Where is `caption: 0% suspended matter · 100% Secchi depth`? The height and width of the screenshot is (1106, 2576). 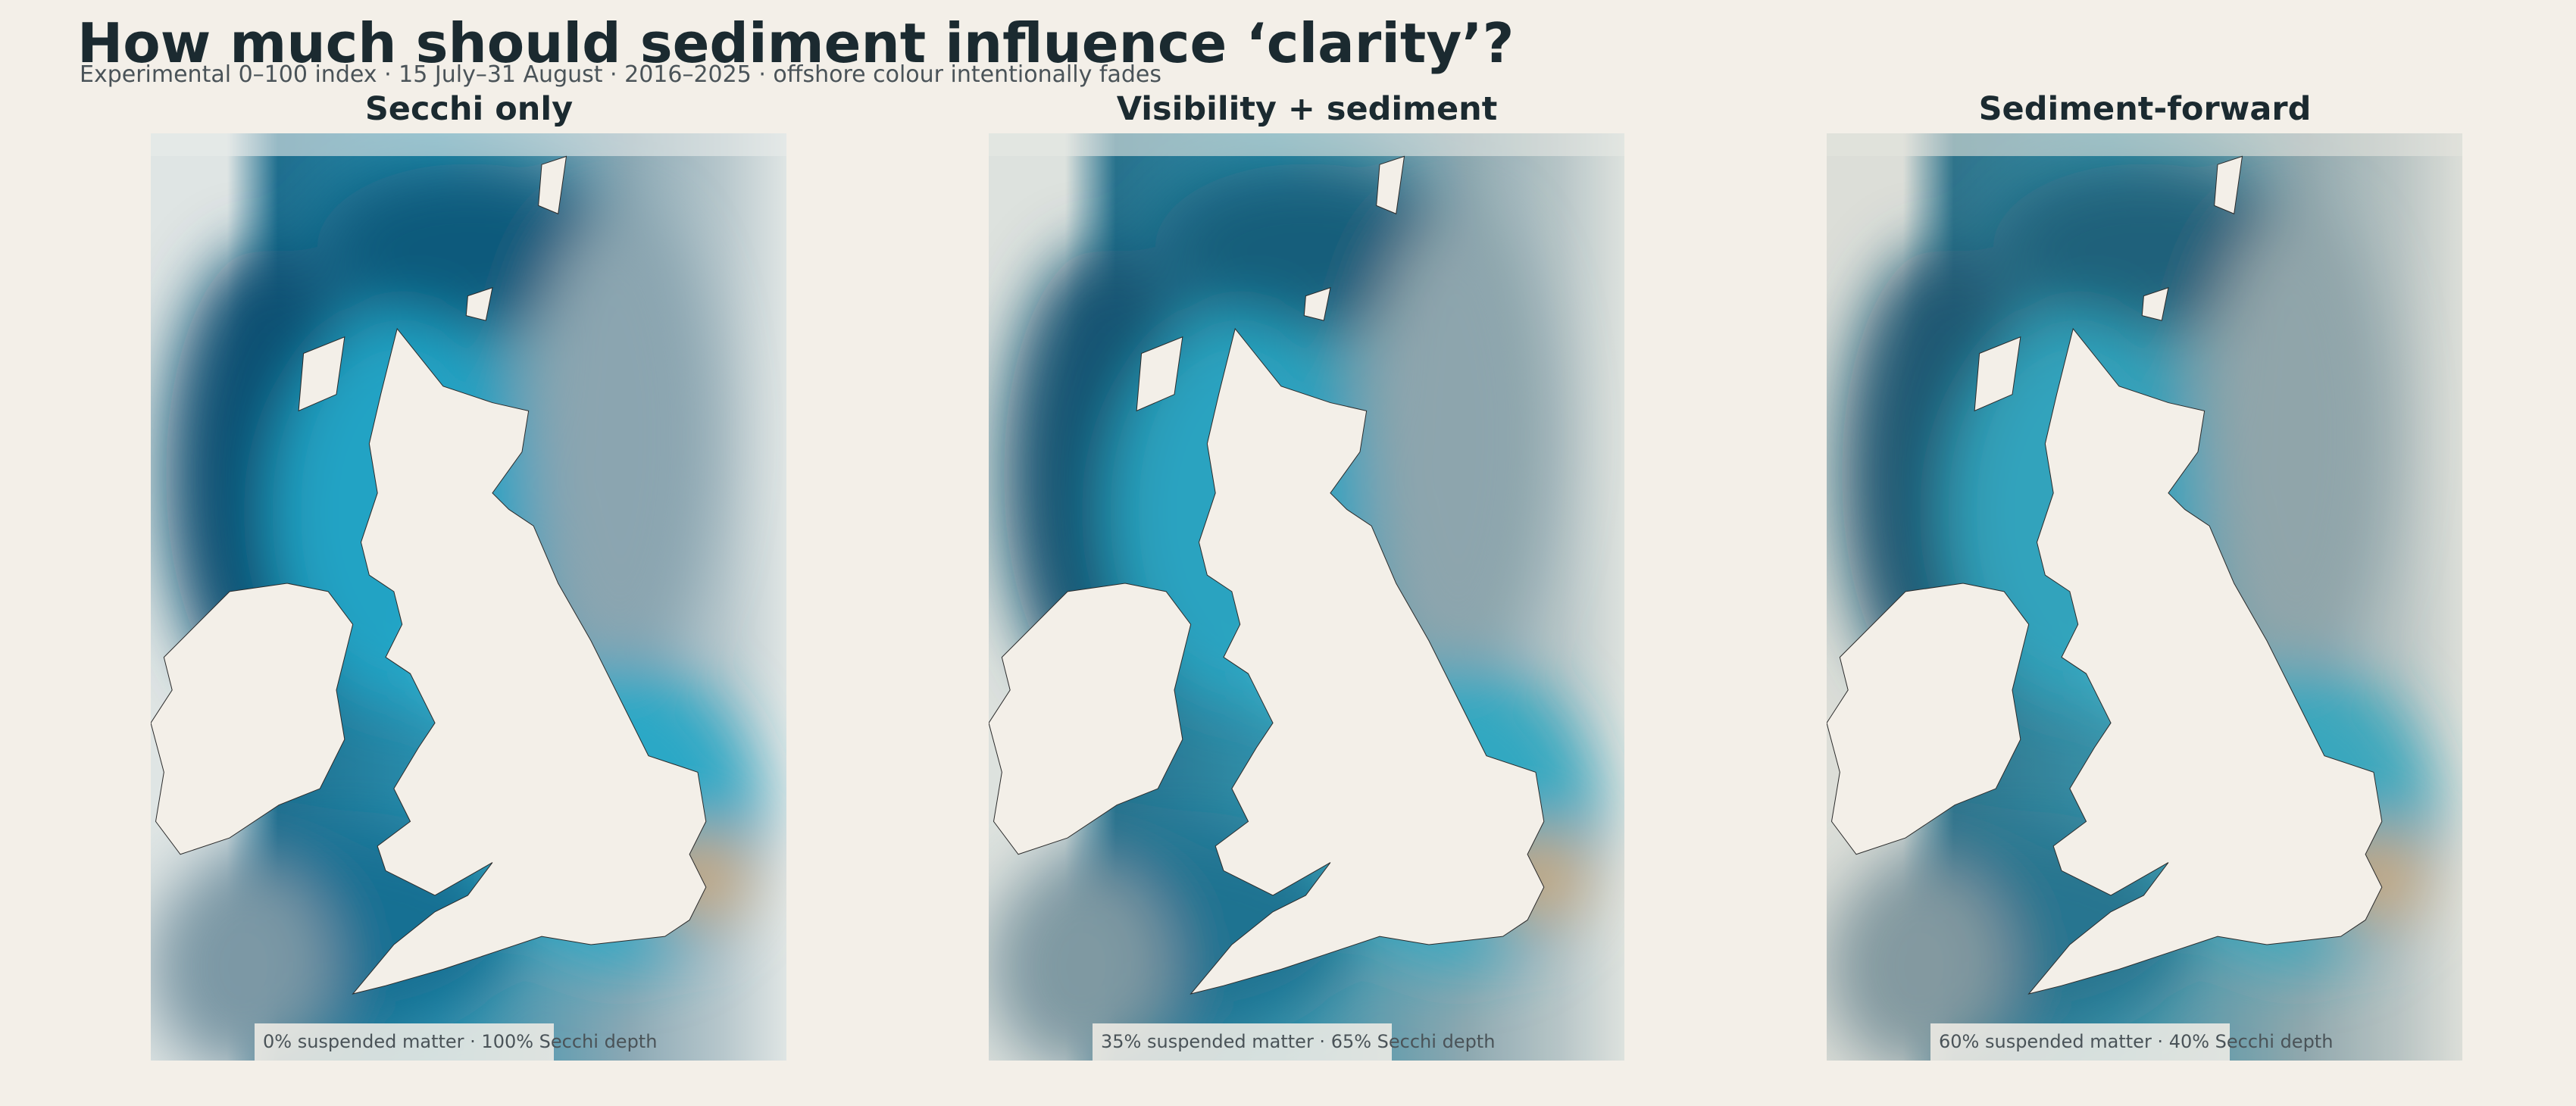
caption: 0% suspended matter · 100% Secchi depth is located at coordinates (460, 1041).